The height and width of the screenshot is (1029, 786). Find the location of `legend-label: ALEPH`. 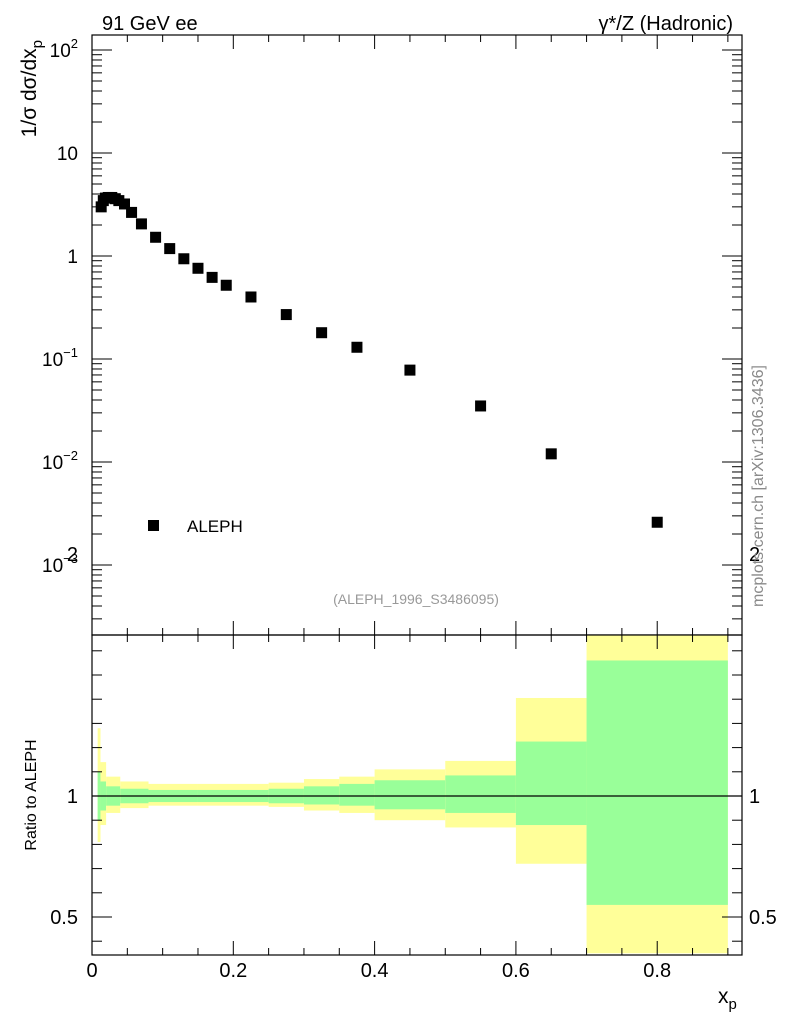

legend-label: ALEPH is located at coordinates (215, 526).